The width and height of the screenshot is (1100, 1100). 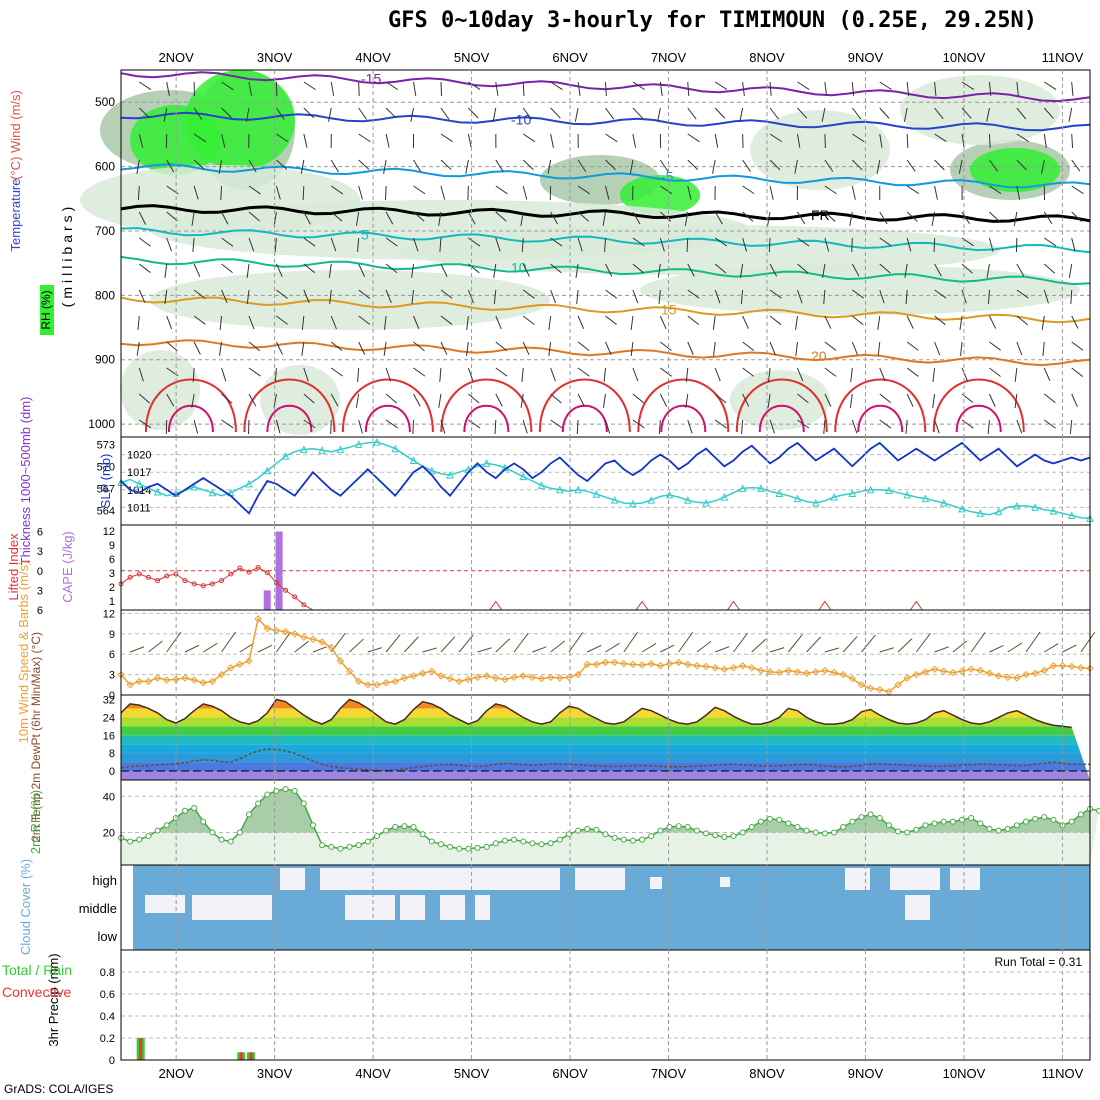 I want to click on y-tick-label: 0.4, so click(x=107, y=1017).